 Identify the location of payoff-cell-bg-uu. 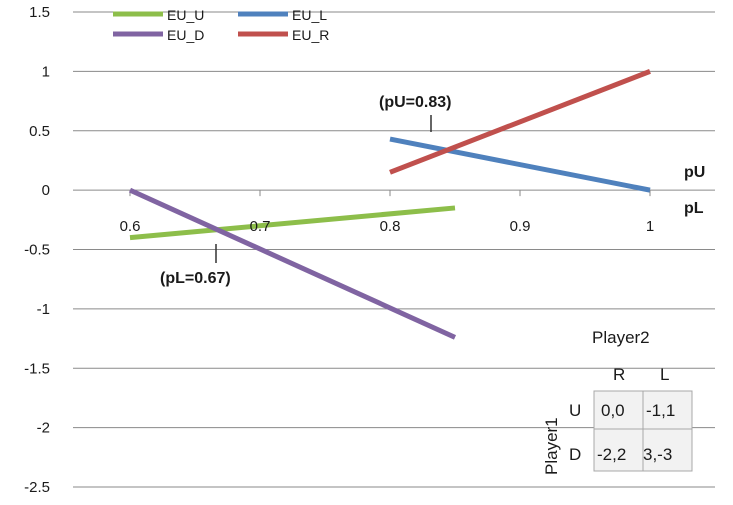
(618, 410).